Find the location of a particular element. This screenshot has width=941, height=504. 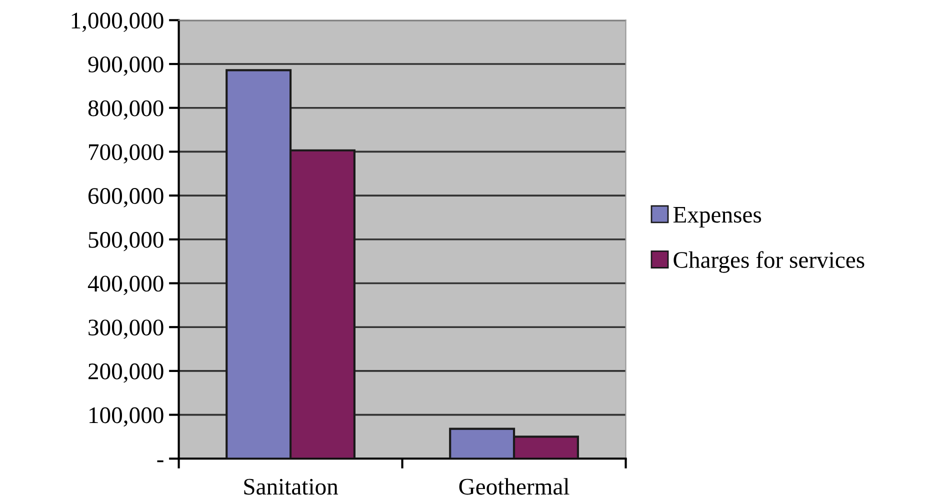

y-tick-label: - is located at coordinates (160, 461).